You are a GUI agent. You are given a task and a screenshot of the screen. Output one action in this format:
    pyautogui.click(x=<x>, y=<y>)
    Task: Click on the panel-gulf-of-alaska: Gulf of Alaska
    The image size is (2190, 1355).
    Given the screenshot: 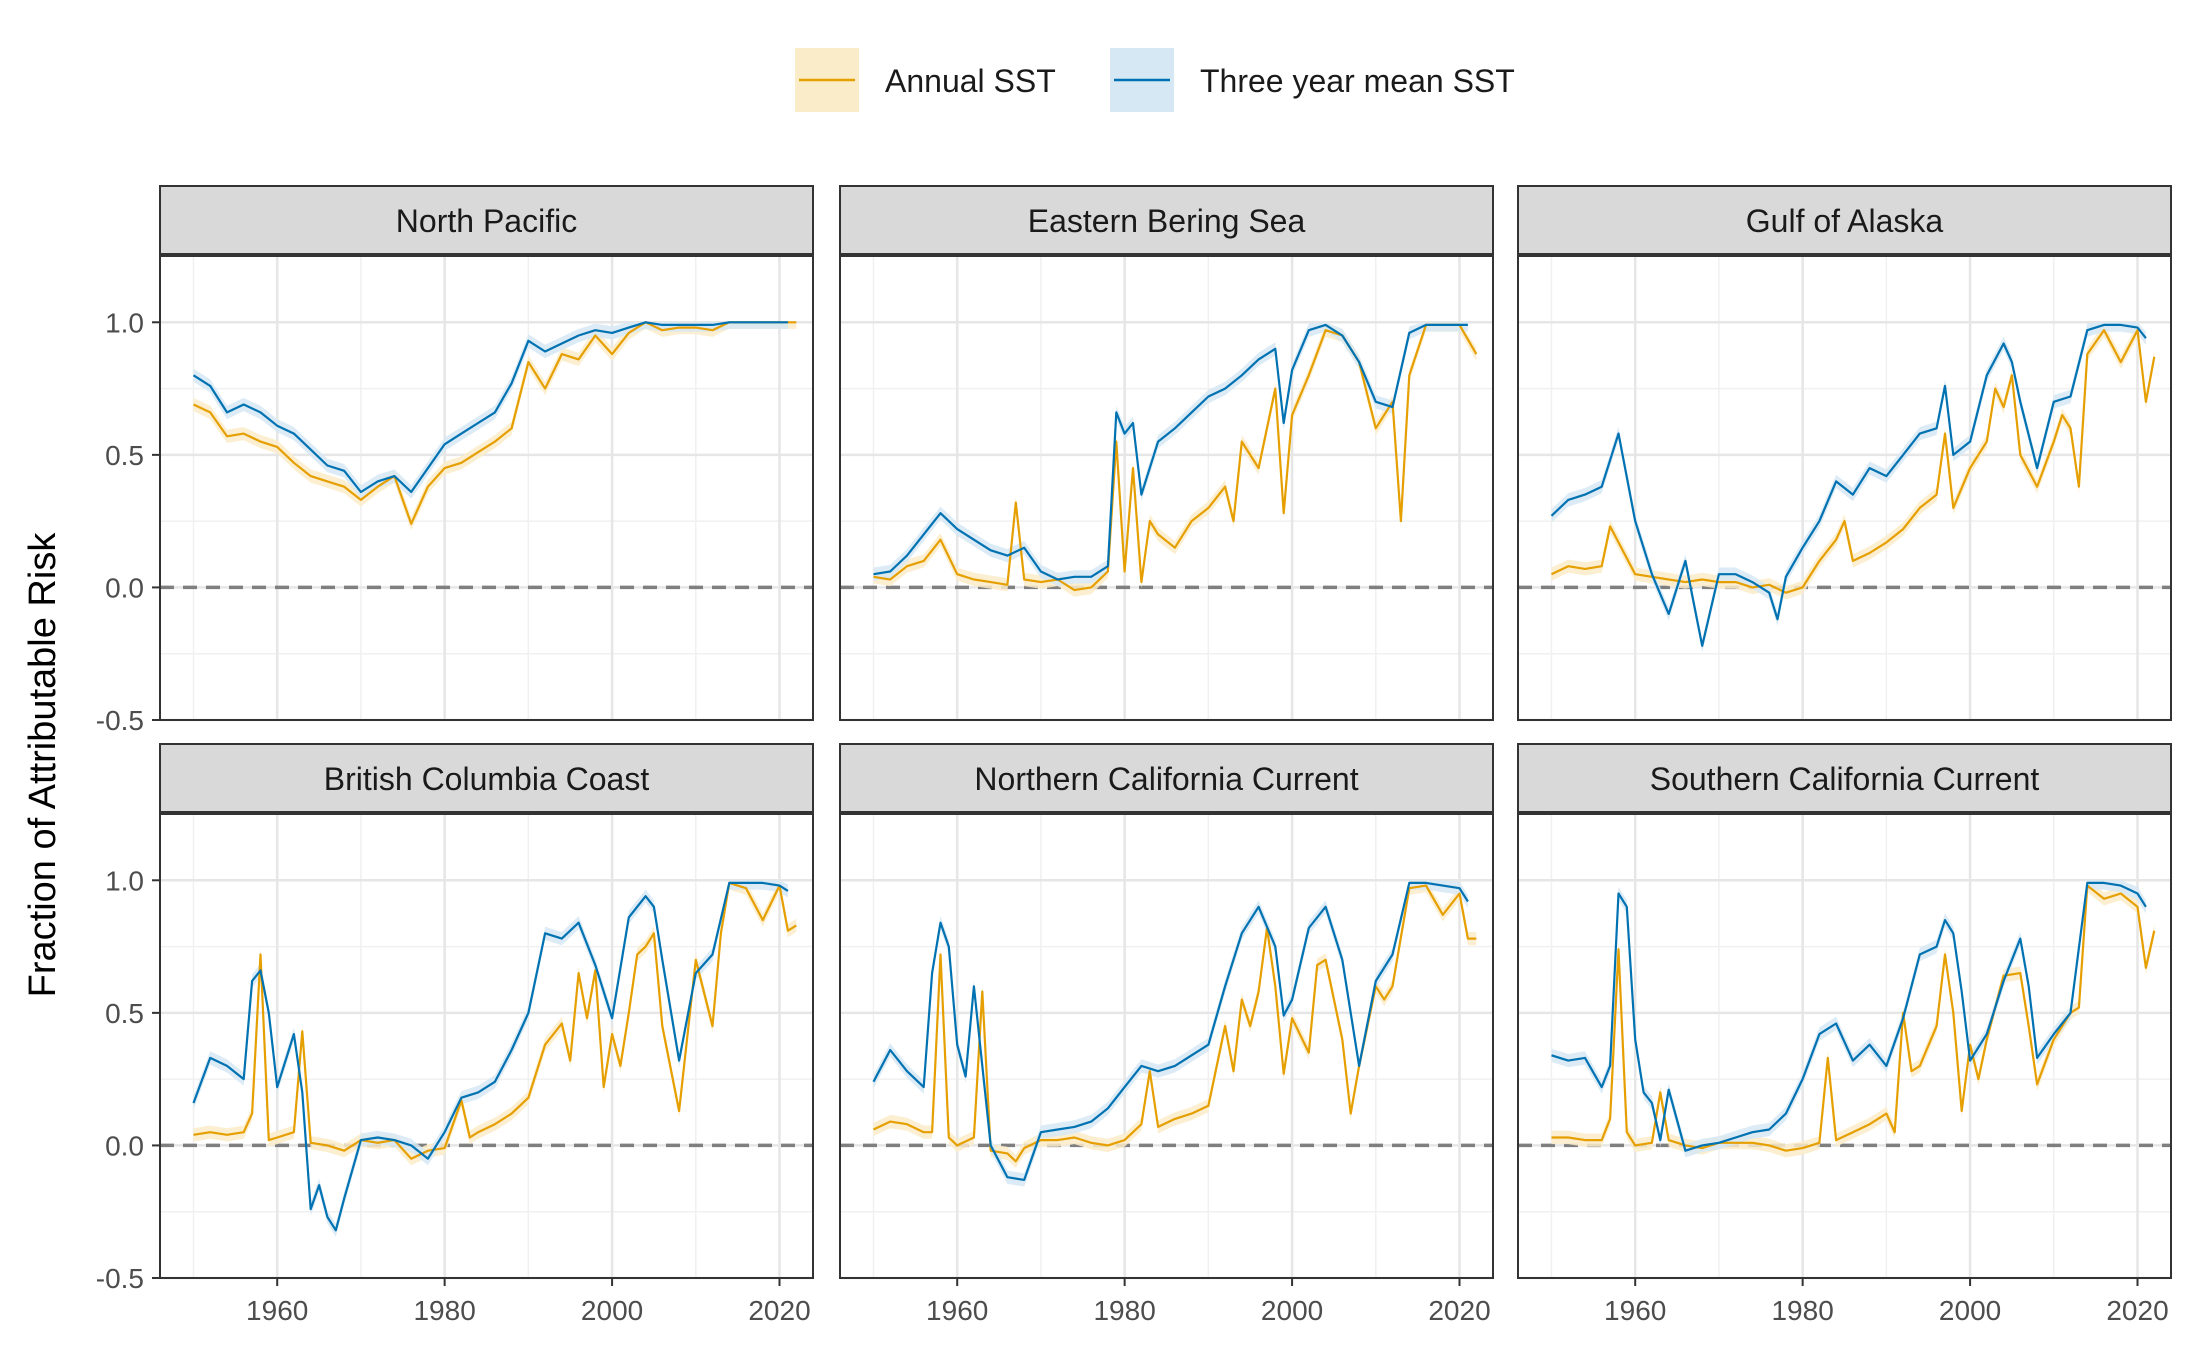 What is the action you would take?
    pyautogui.click(x=1844, y=453)
    